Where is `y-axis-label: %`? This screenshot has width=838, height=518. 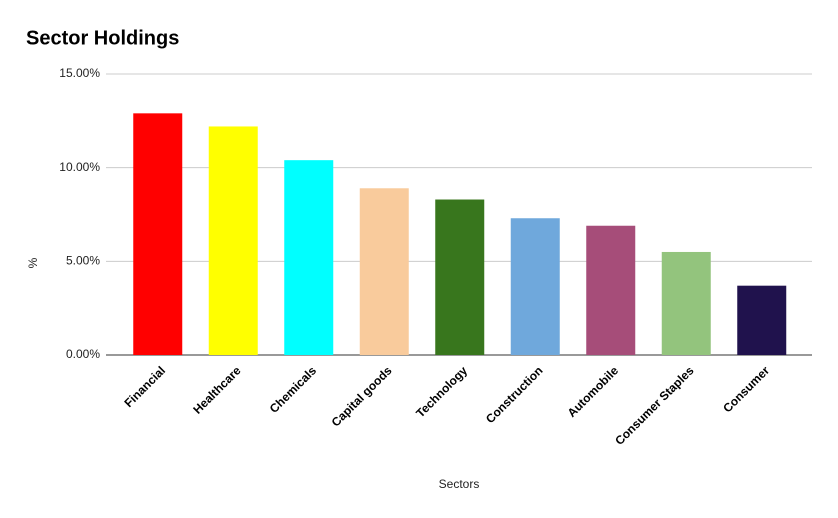 y-axis-label: % is located at coordinates (33, 262).